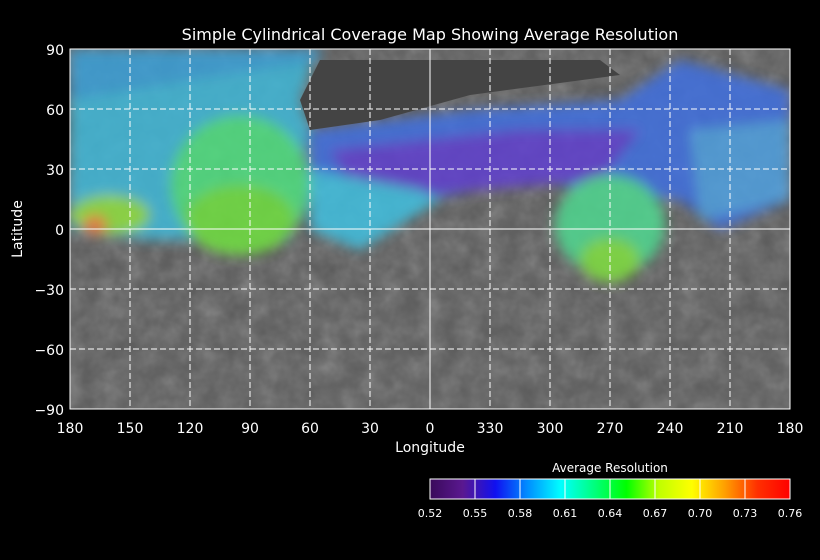  I want to click on y-axis-label: Latitude, so click(18, 229).